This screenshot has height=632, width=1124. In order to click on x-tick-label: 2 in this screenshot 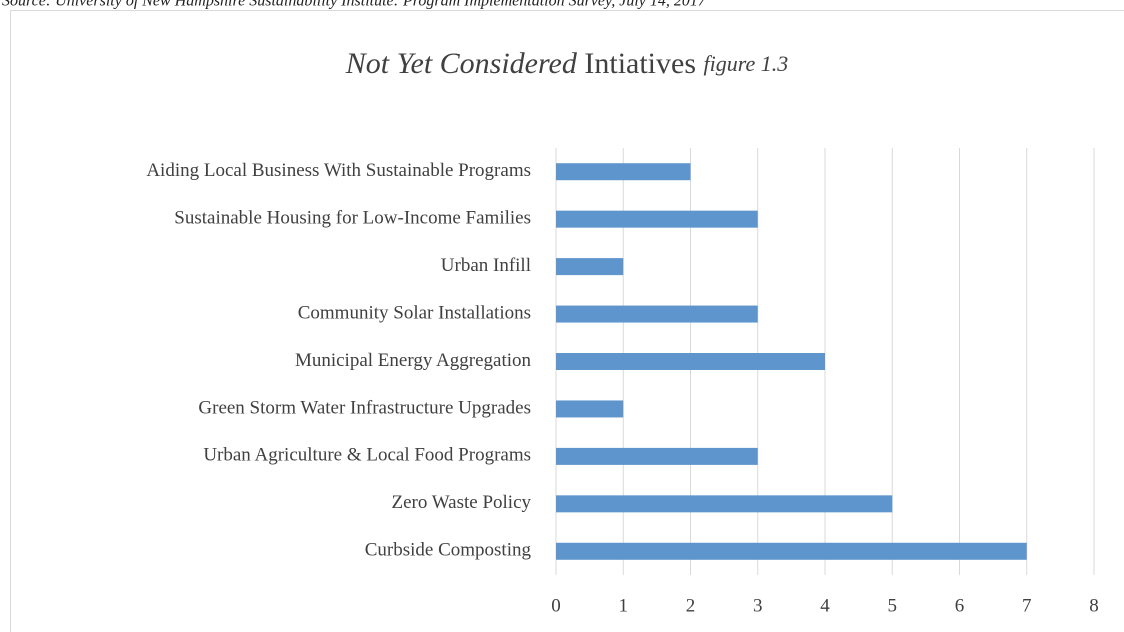, I will do `click(691, 605)`.